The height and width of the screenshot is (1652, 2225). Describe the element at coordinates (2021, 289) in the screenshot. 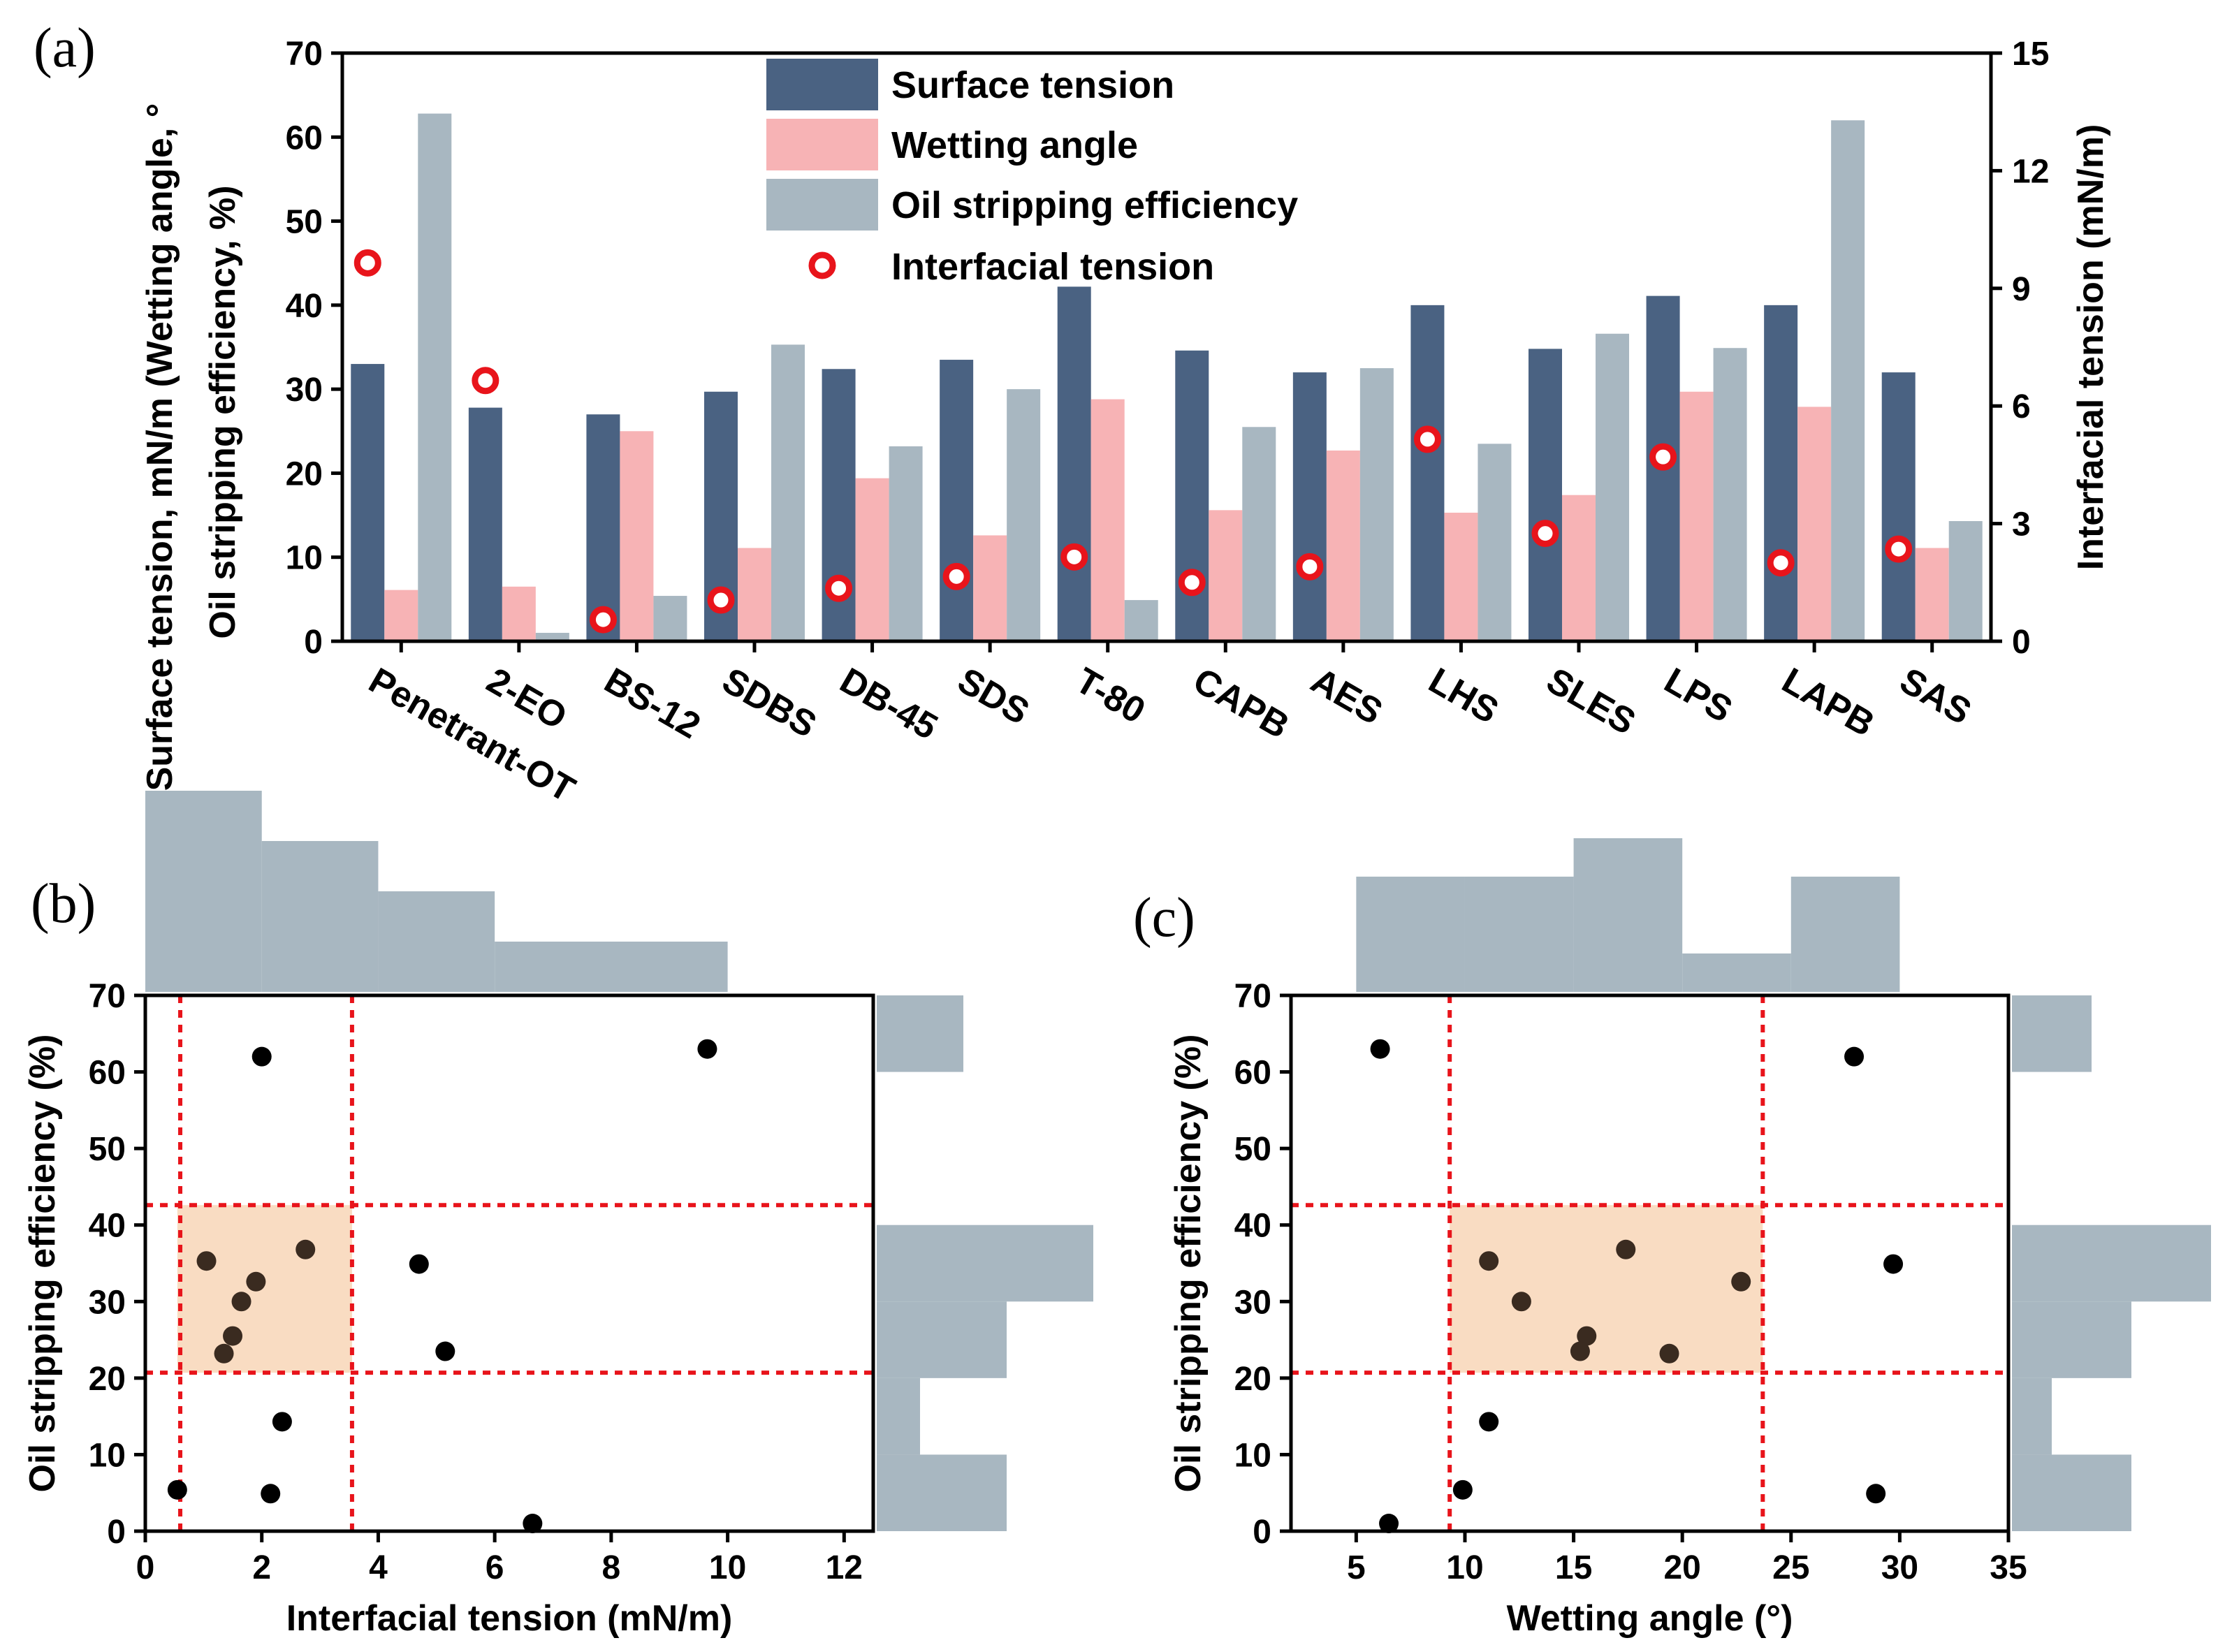

I see `y-tick-label-right: 9` at that location.